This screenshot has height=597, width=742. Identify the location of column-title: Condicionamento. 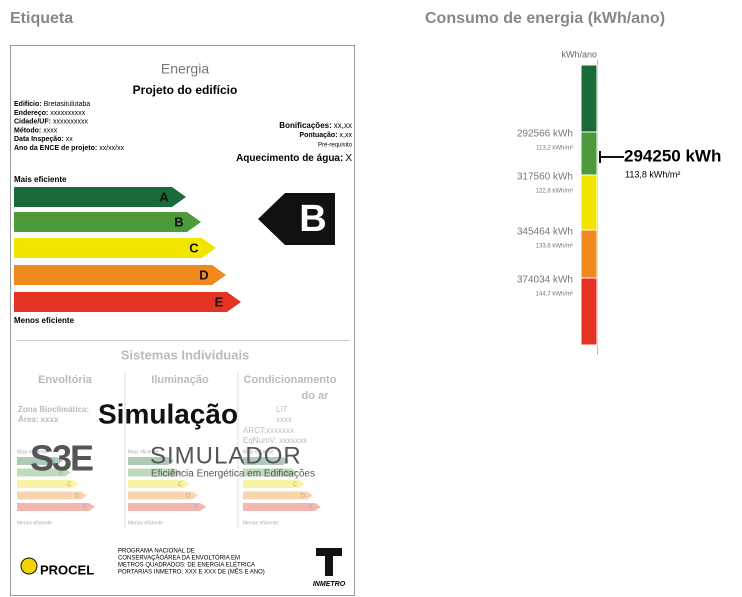
(290, 380).